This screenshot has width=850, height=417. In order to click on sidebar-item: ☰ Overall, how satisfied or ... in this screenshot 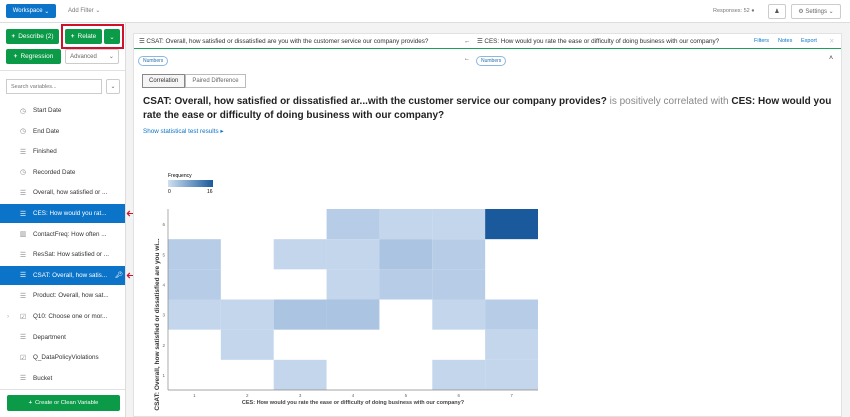, I will do `click(62, 192)`.